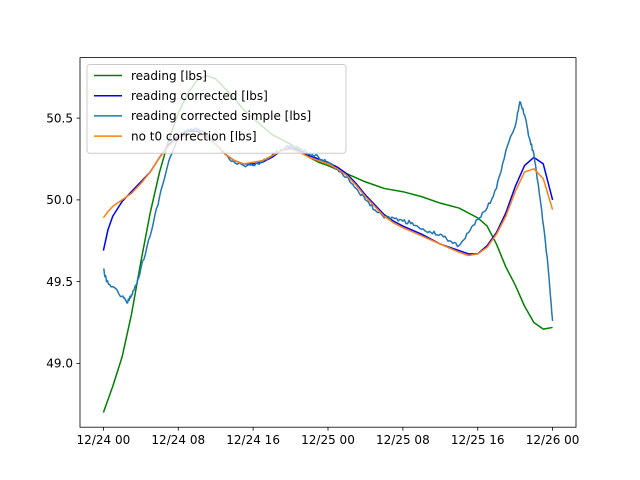  I want to click on y-axis: 49.0 49.5 50.0 50.5, so click(63, 241).